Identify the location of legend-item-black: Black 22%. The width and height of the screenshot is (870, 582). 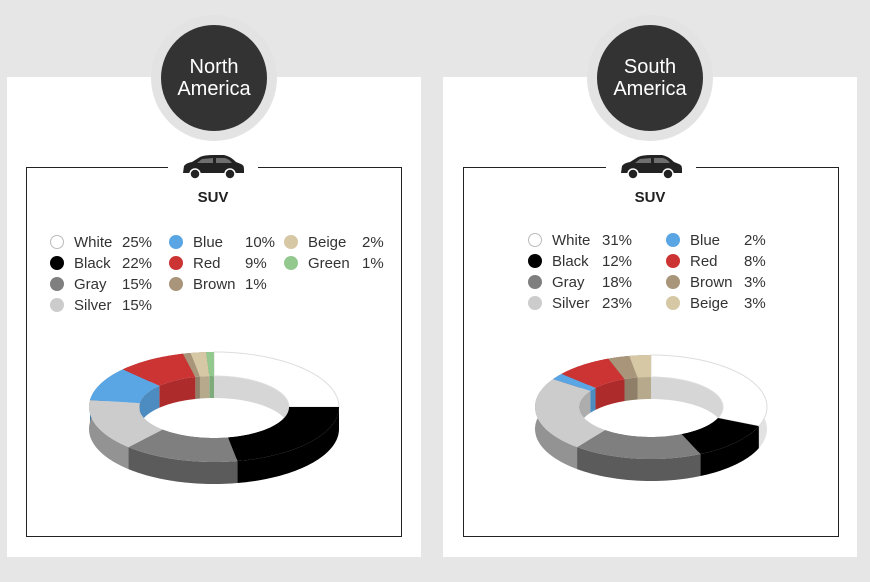
(101, 263).